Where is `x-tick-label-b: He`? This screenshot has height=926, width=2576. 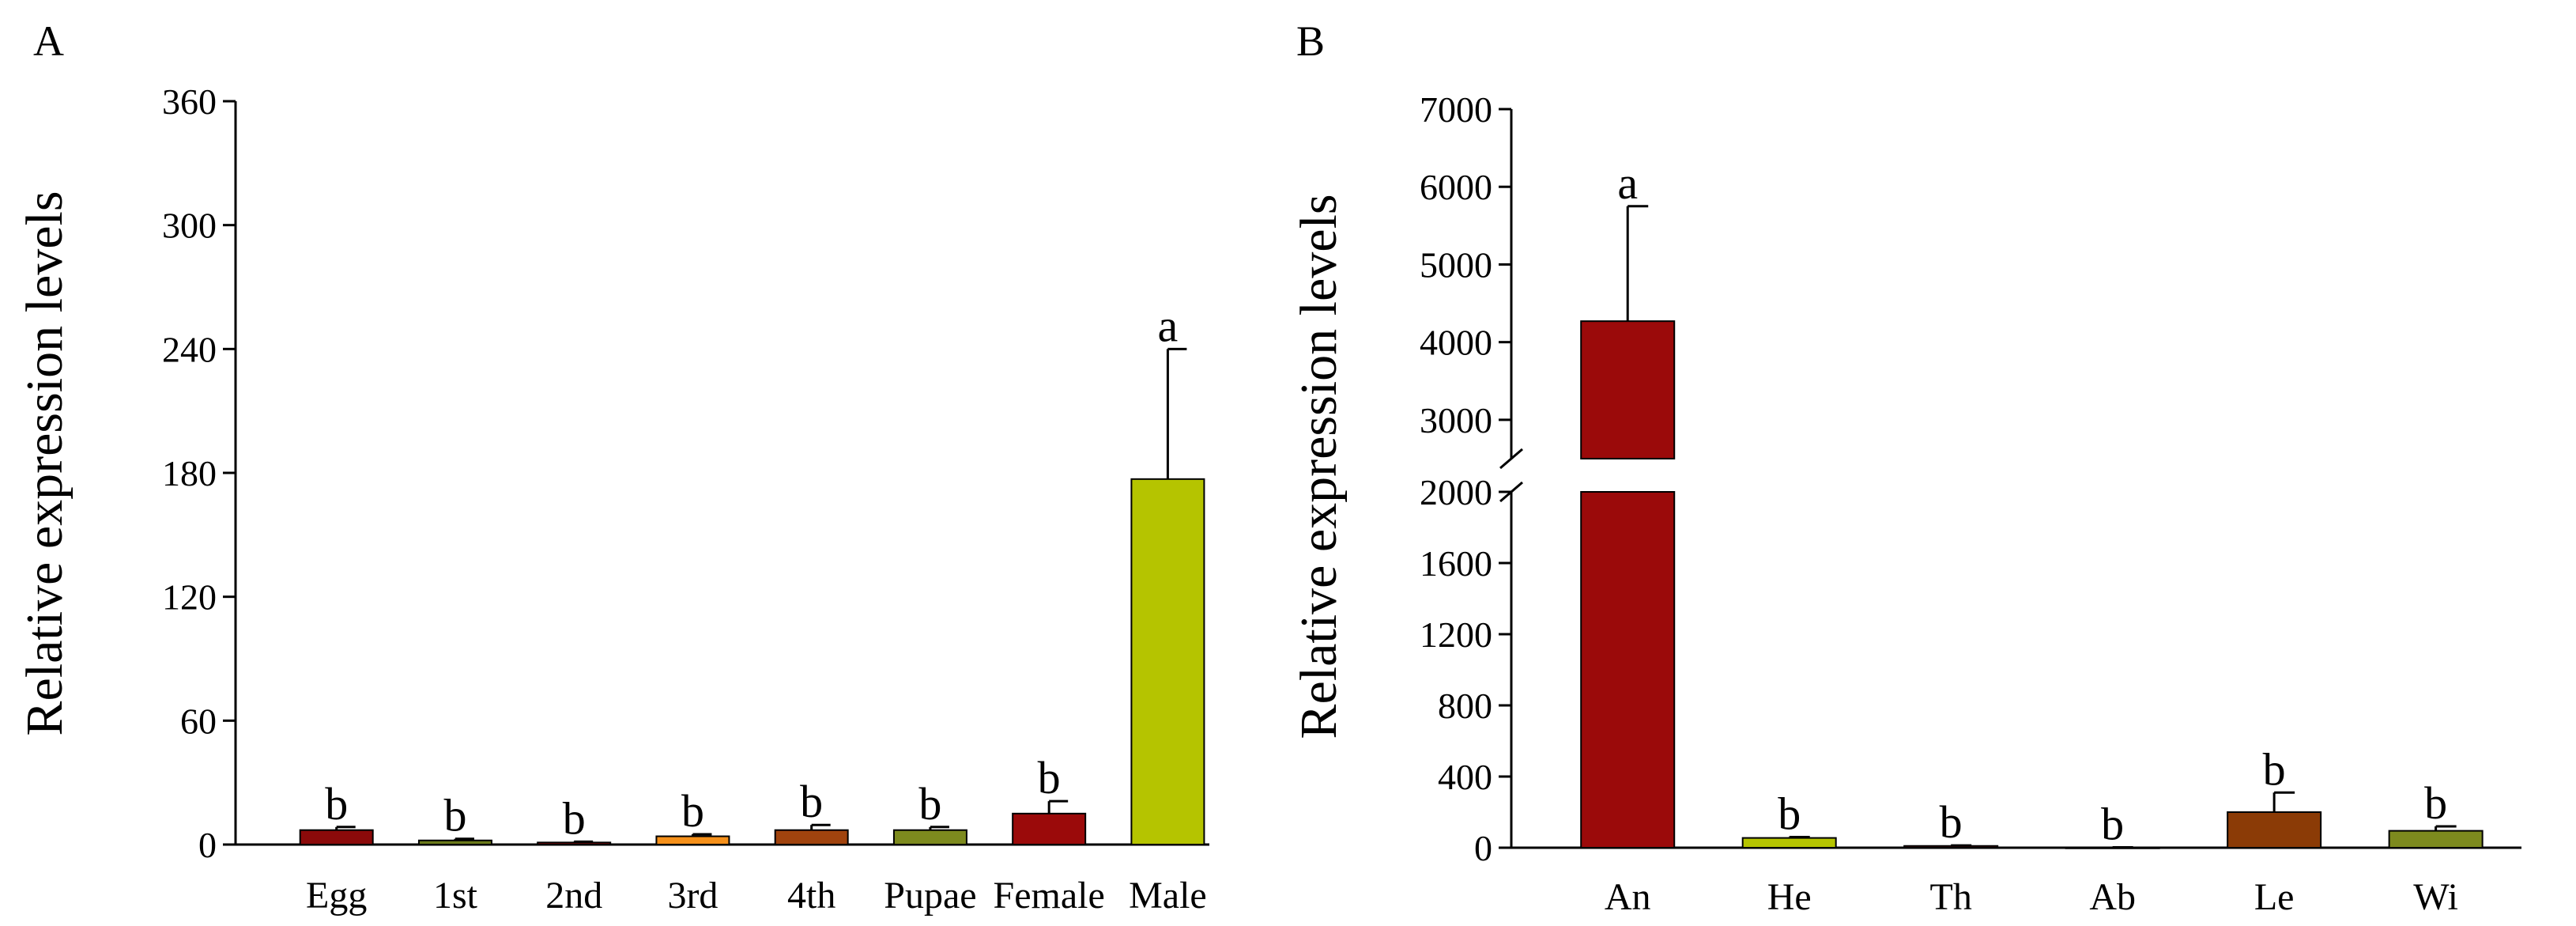
x-tick-label-b: He is located at coordinates (1789, 897).